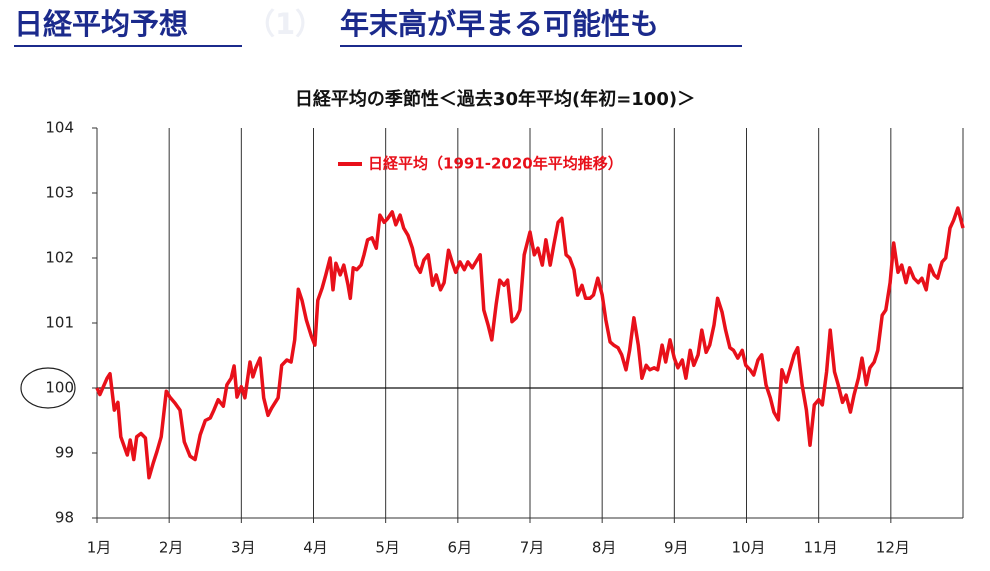  I want to click on y-tick-label: 100, so click(59, 388).